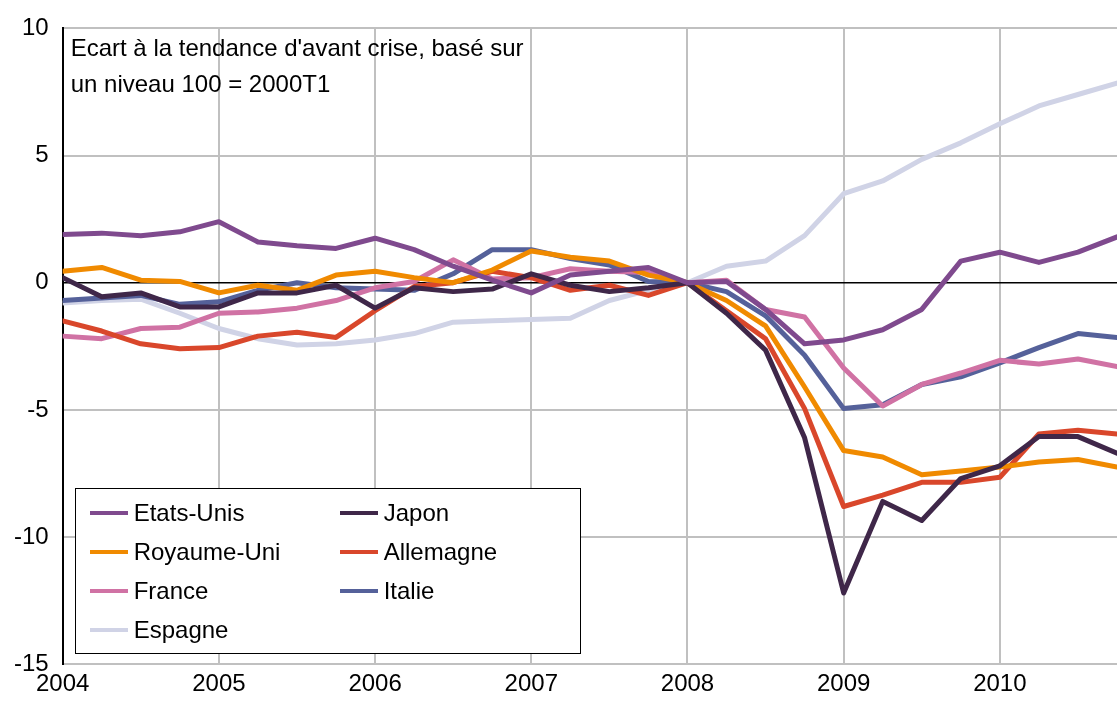 The image size is (1117, 705). Describe the element at coordinates (375, 683) in the screenshot. I see `x-tick-label: 2006` at that location.